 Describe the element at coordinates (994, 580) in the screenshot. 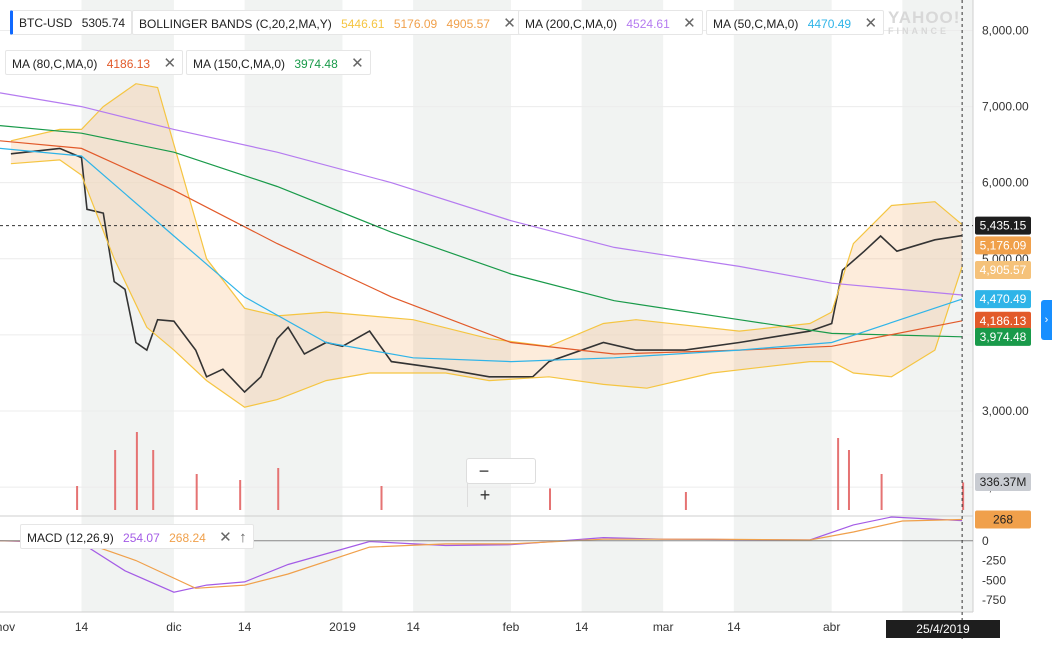

I see `macd-tick-label: -500` at that location.